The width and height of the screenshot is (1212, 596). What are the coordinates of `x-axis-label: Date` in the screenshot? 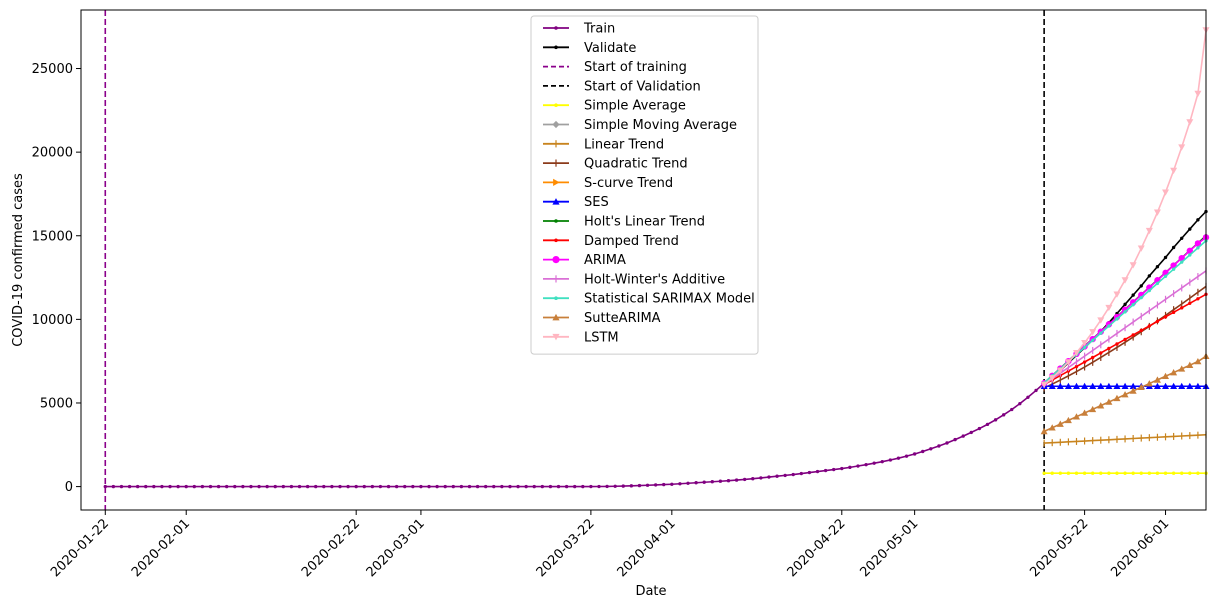 It's located at (650, 590).